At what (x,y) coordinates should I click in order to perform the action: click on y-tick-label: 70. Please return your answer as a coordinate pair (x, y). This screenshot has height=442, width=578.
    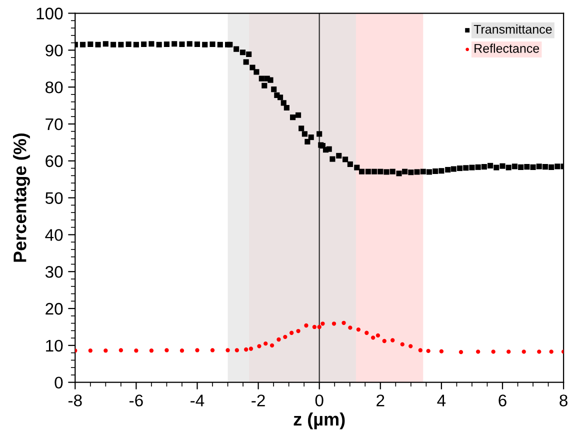
    Looking at the image, I should click on (54, 124).